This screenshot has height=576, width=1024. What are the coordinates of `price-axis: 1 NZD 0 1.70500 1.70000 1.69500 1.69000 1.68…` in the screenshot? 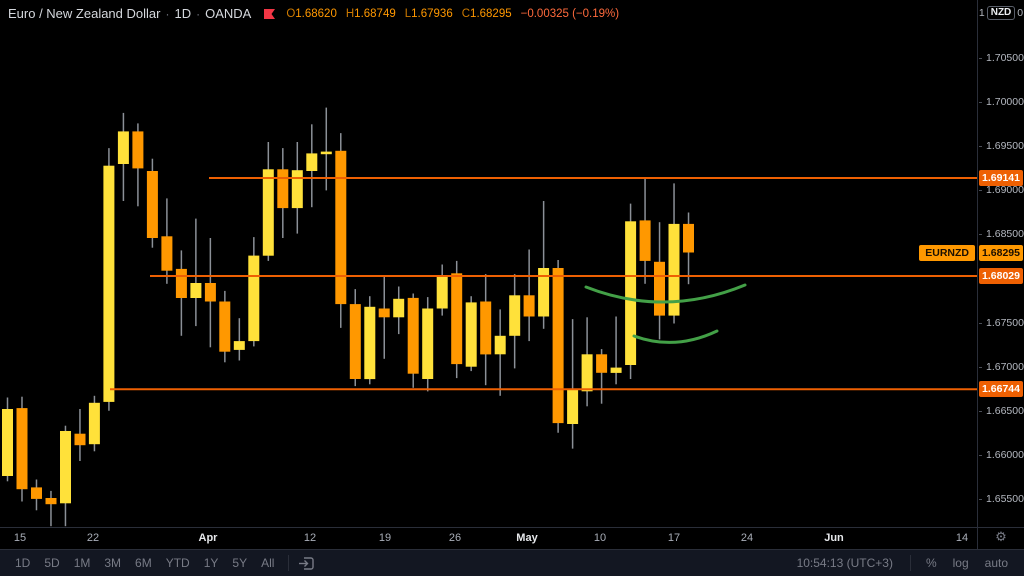 It's located at (1000, 263).